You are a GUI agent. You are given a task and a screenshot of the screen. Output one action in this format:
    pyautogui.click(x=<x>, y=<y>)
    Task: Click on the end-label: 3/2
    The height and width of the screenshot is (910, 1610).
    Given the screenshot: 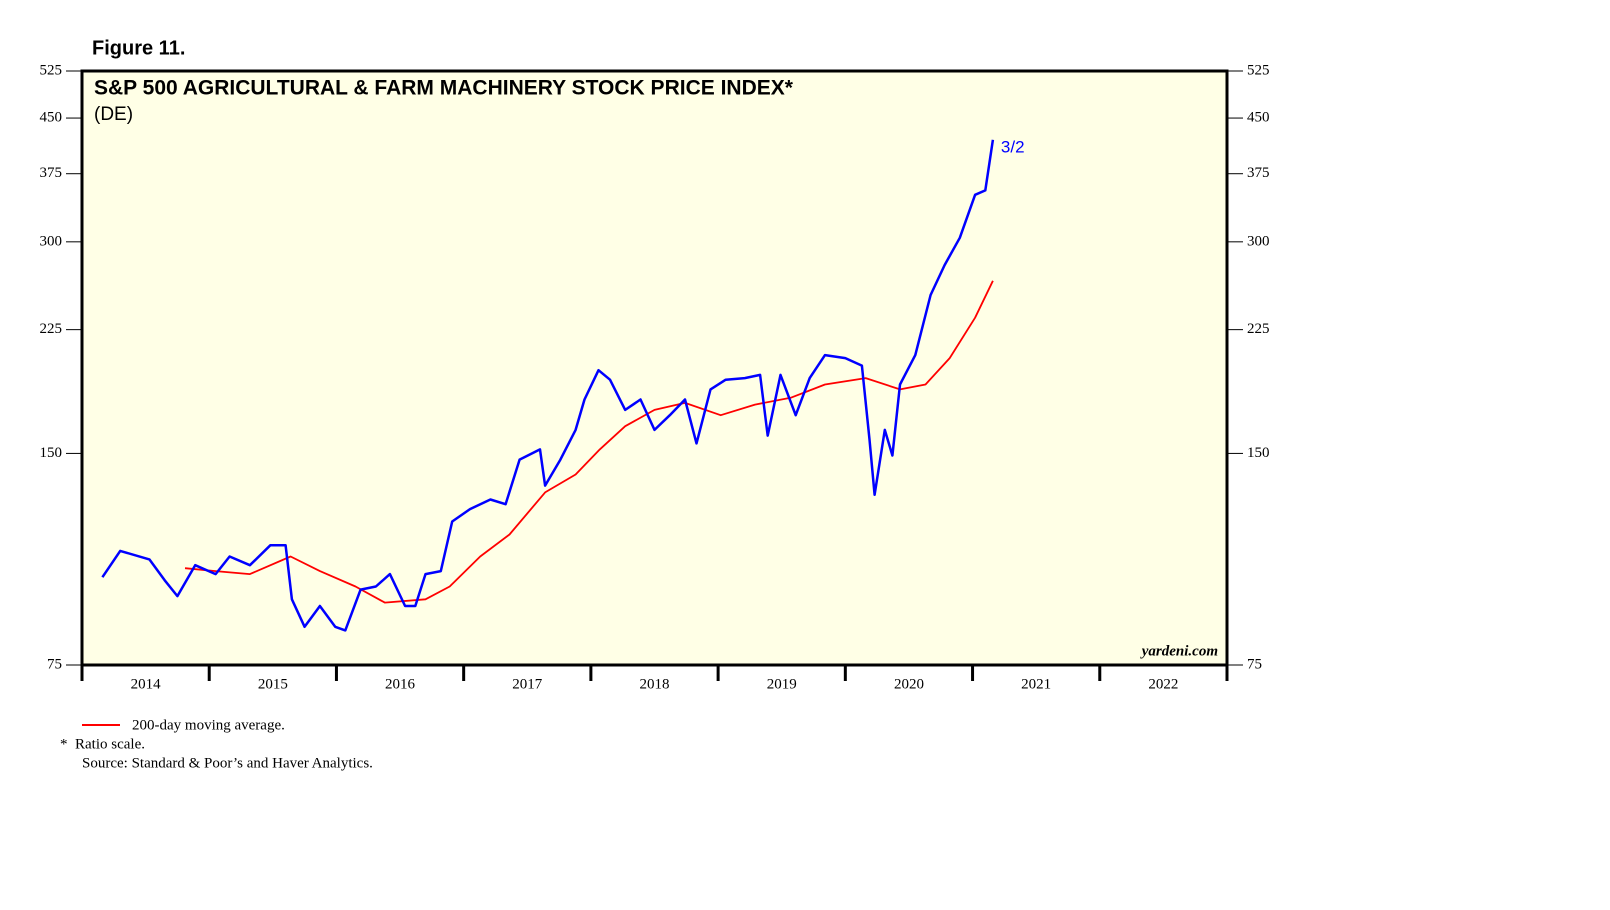 What is the action you would take?
    pyautogui.click(x=1013, y=146)
    